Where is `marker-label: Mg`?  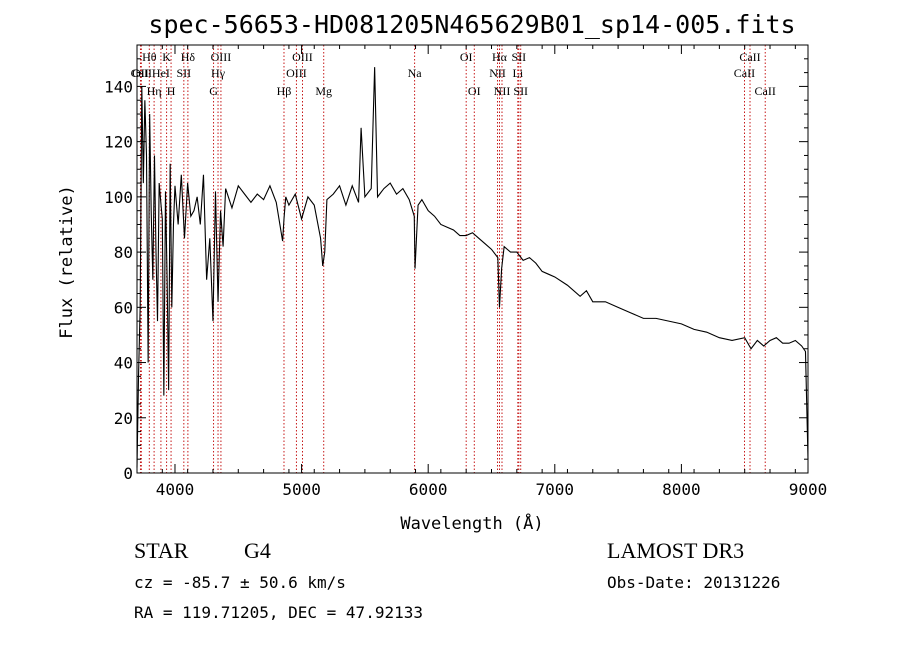 marker-label: Mg is located at coordinates (323, 91).